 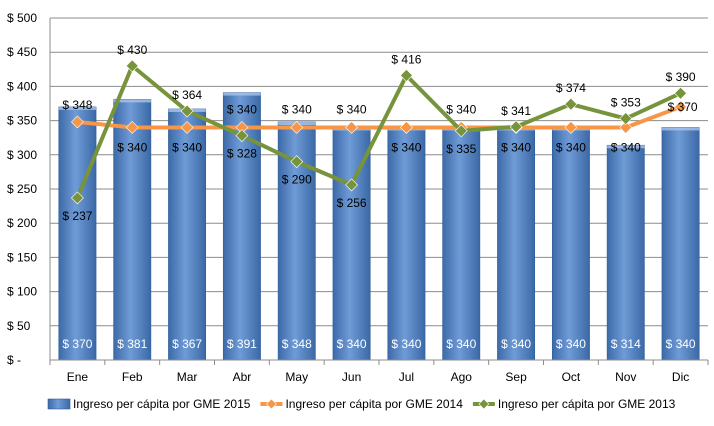 I want to click on x-tick-label: Dic, so click(x=680, y=377).